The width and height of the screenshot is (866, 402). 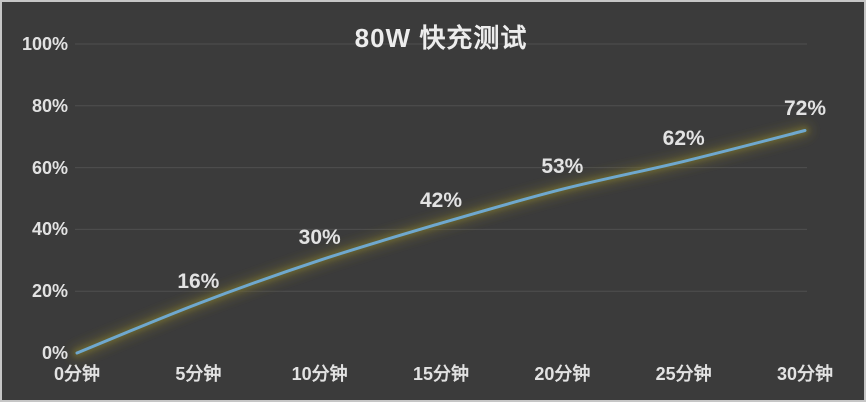 What do you see at coordinates (49, 291) in the screenshot?
I see `y-tick-label: 20%` at bounding box center [49, 291].